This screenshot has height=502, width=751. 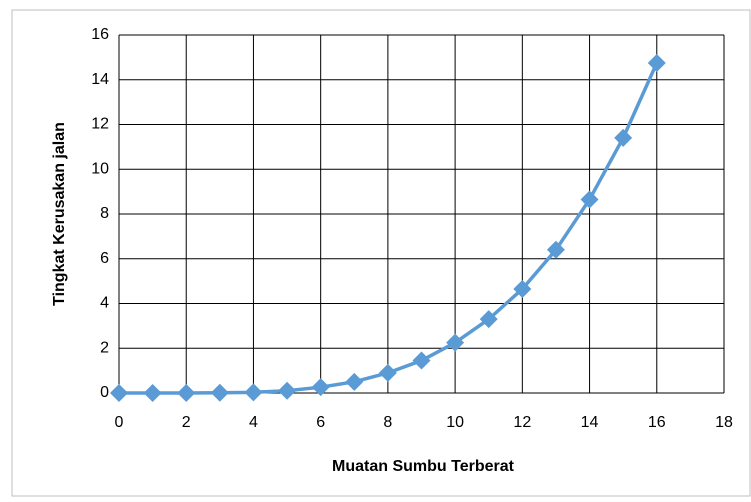 What do you see at coordinates (100, 79) in the screenshot?
I see `y-tick-label: 14` at bounding box center [100, 79].